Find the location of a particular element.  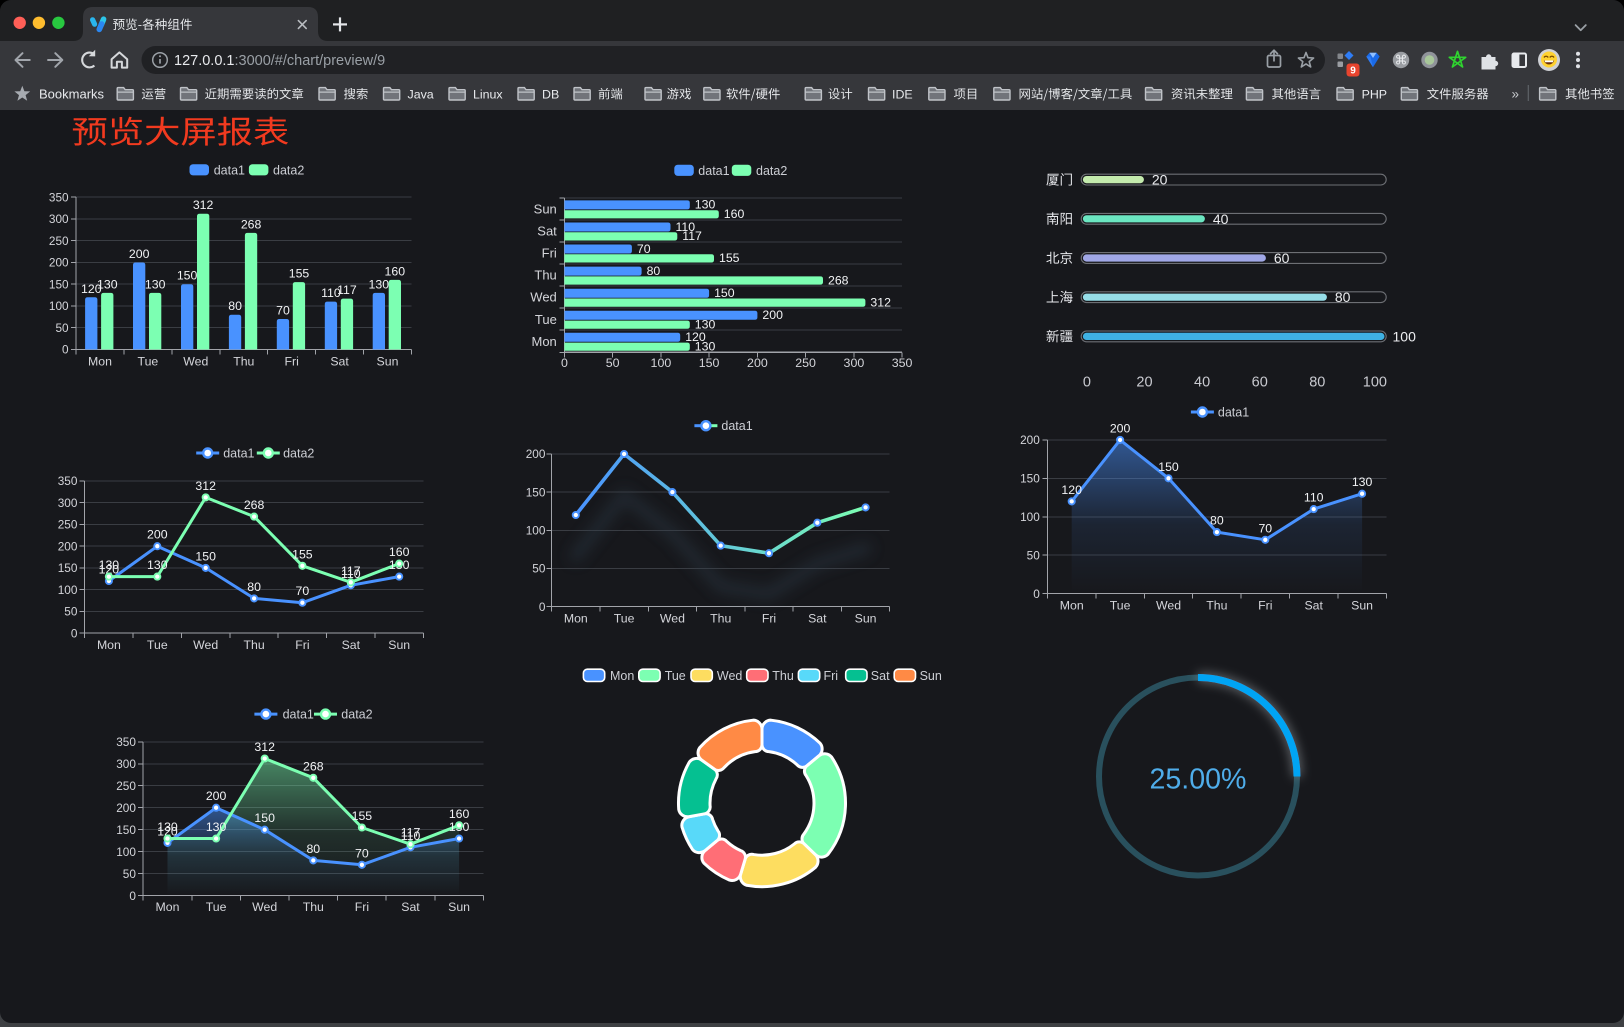

svg-text: Bookmarks is located at coordinates (72, 94).